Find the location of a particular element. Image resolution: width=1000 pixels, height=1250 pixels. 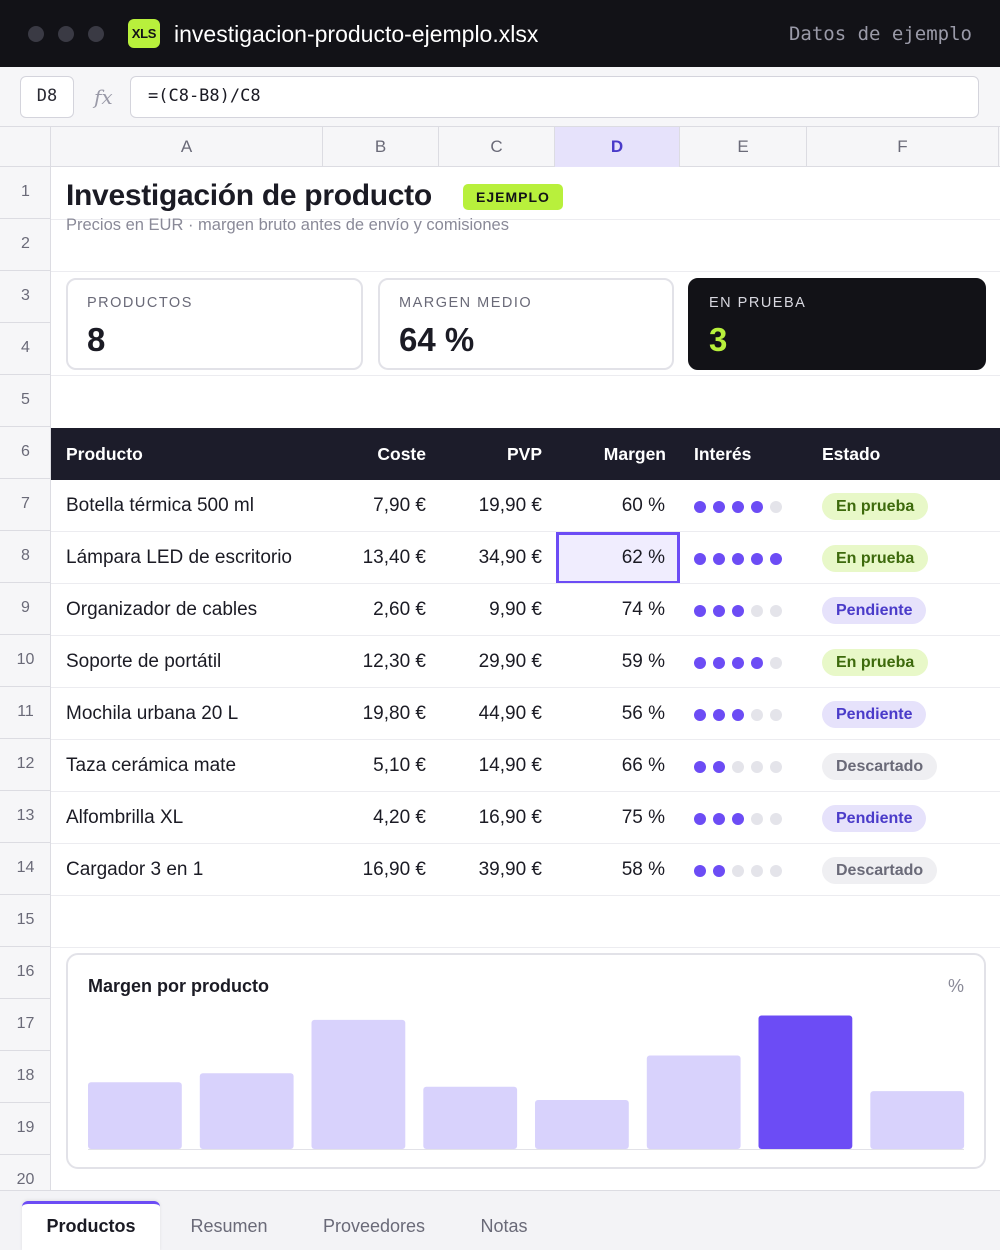

row-number: 5 is located at coordinates (25, 399).